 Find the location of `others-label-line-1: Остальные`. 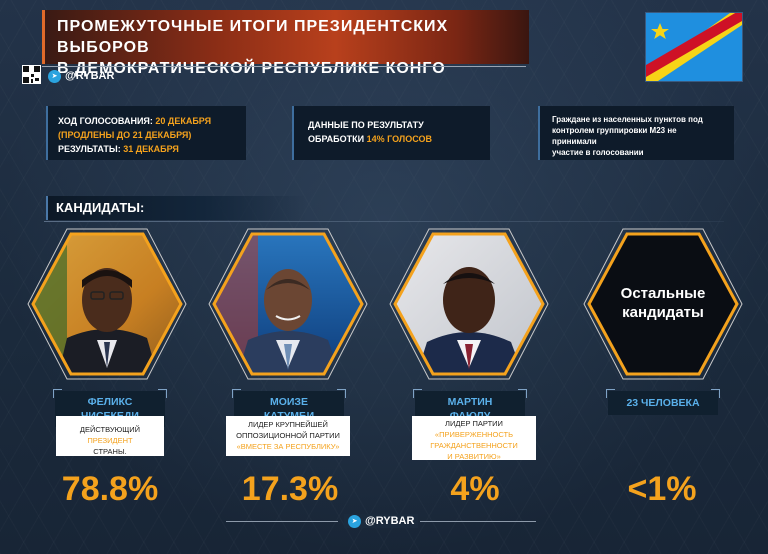

others-label-line-1: Остальные is located at coordinates (663, 293).